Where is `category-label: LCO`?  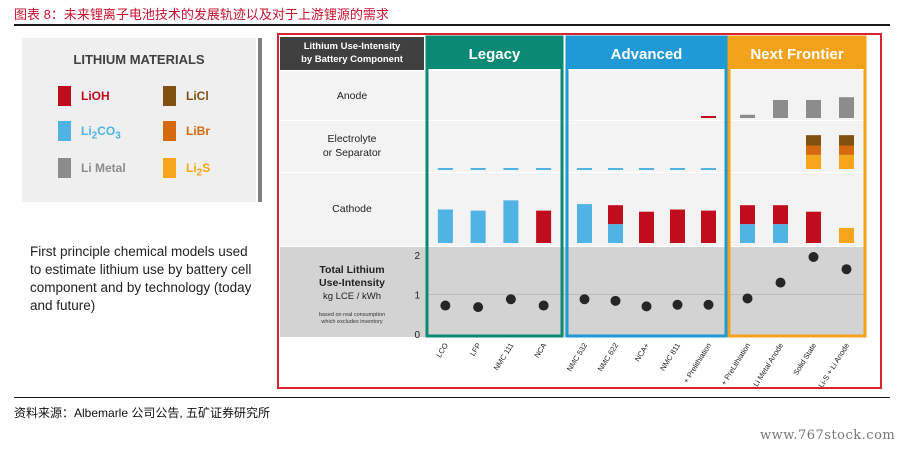 category-label: LCO is located at coordinates (442, 350).